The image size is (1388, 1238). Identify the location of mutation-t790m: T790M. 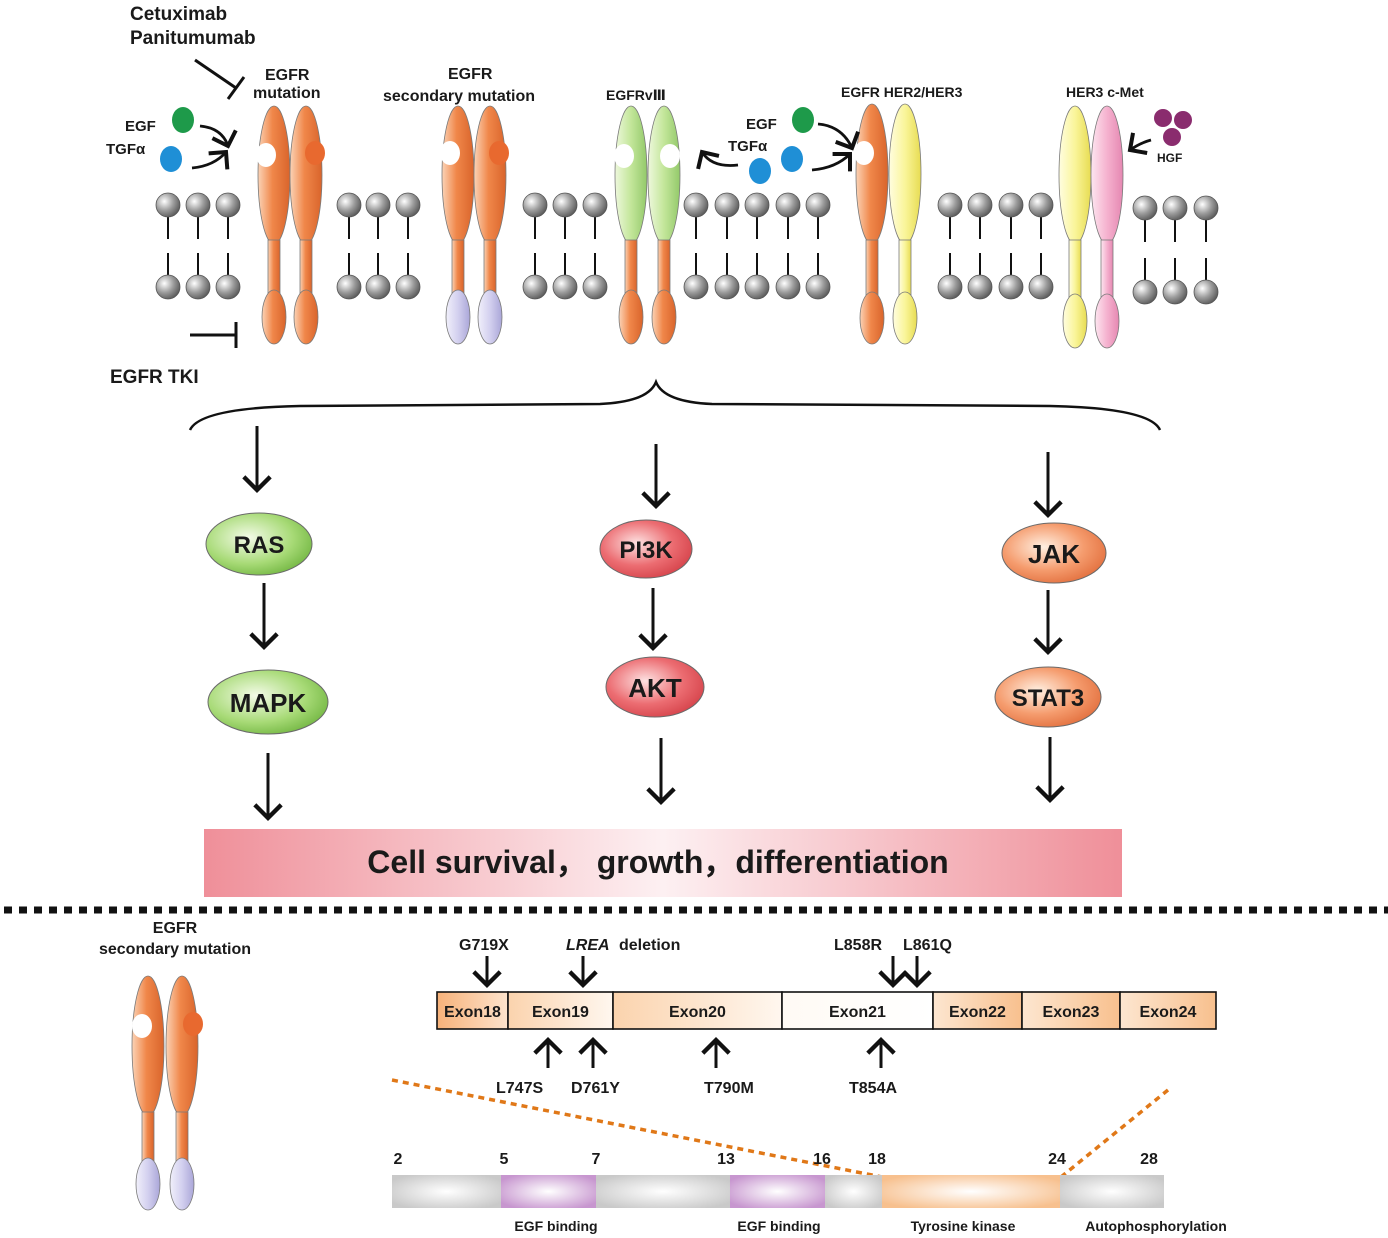
(729, 1088).